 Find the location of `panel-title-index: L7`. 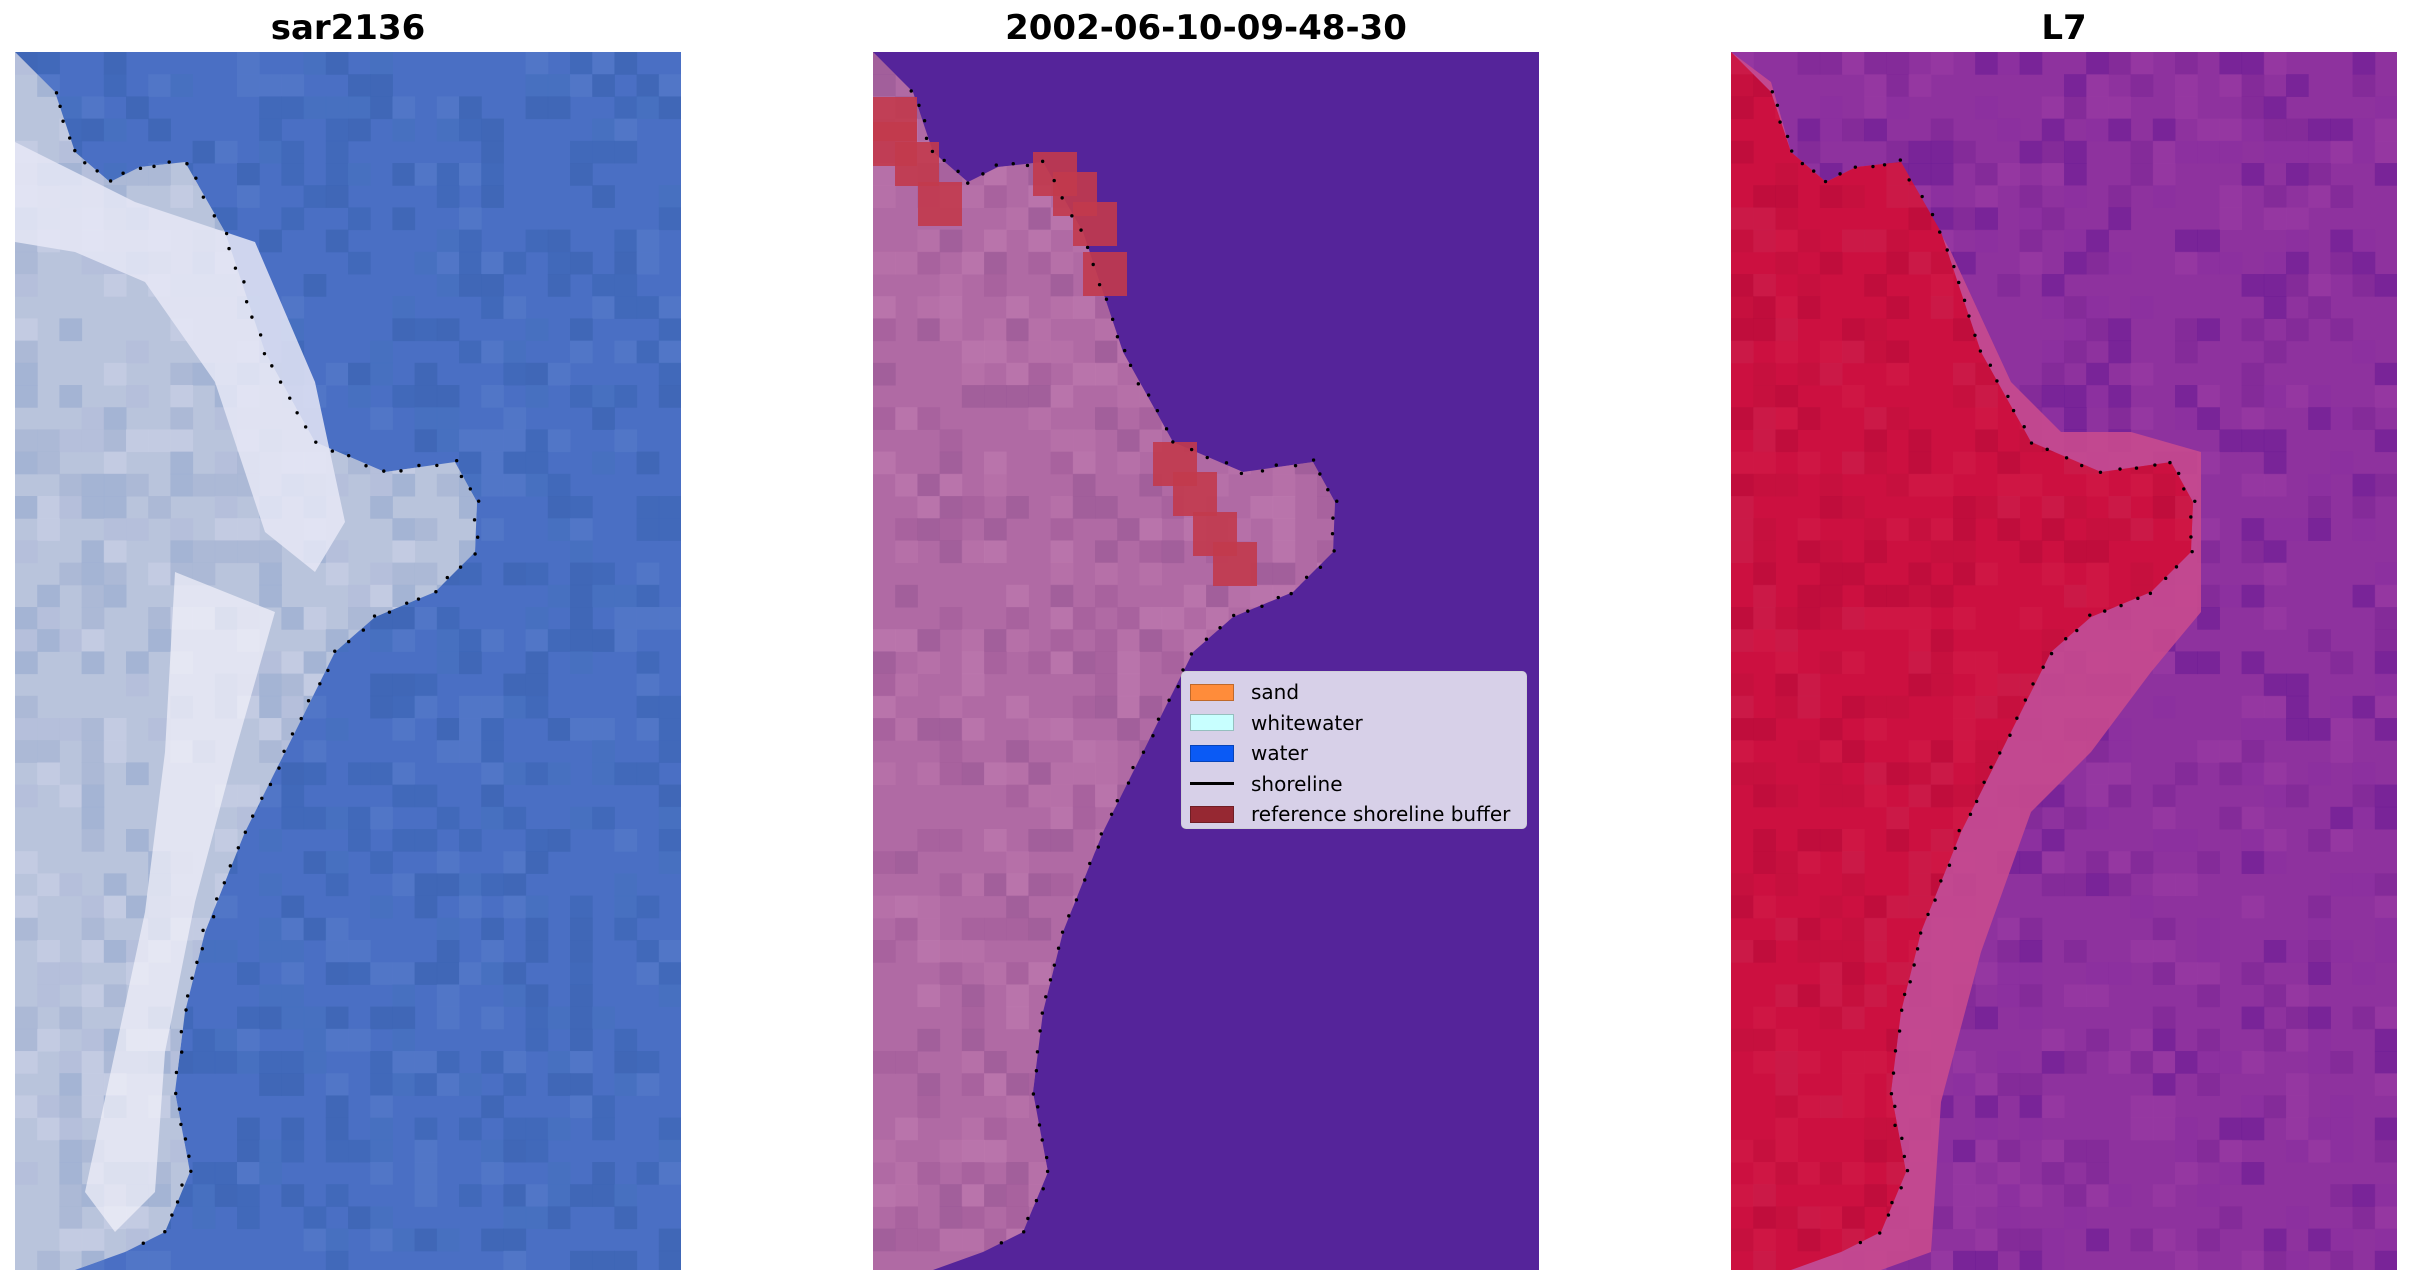

panel-title-index: L7 is located at coordinates (2064, 28).